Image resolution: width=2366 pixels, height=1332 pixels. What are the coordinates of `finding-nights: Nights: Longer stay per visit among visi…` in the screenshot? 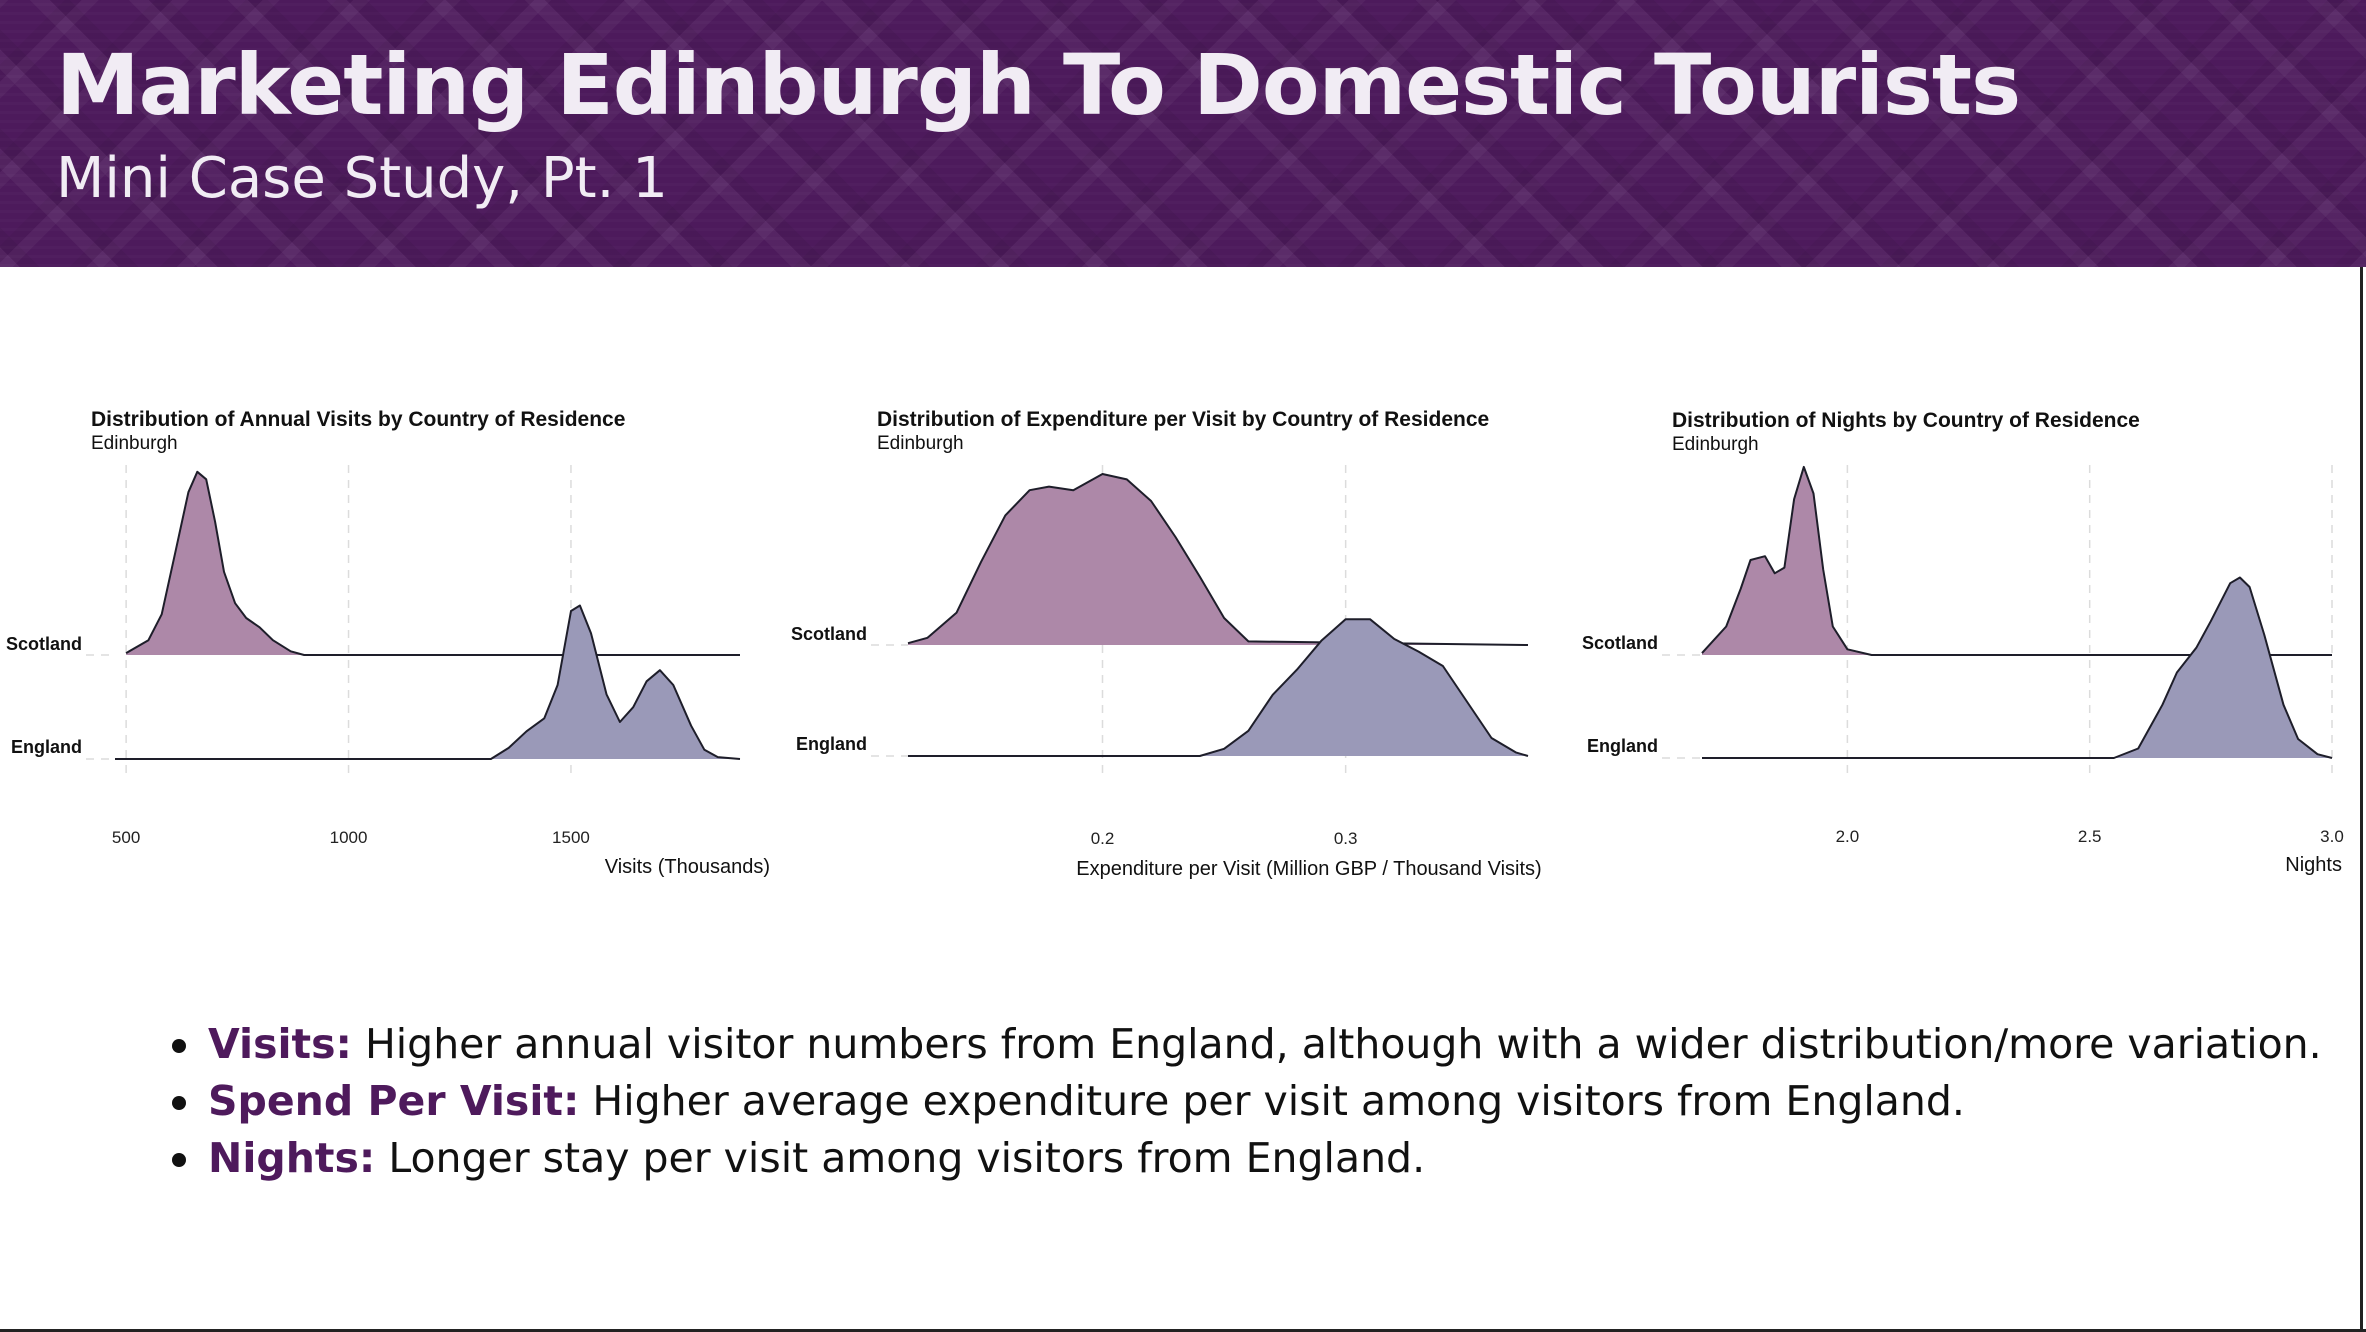 It's located at (1246, 1158).